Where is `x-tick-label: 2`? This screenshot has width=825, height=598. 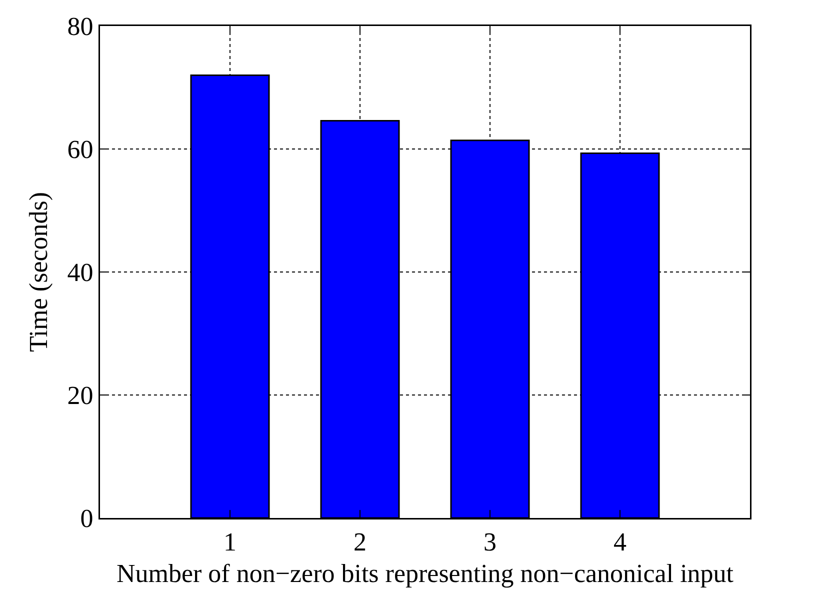
x-tick-label: 2 is located at coordinates (360, 542).